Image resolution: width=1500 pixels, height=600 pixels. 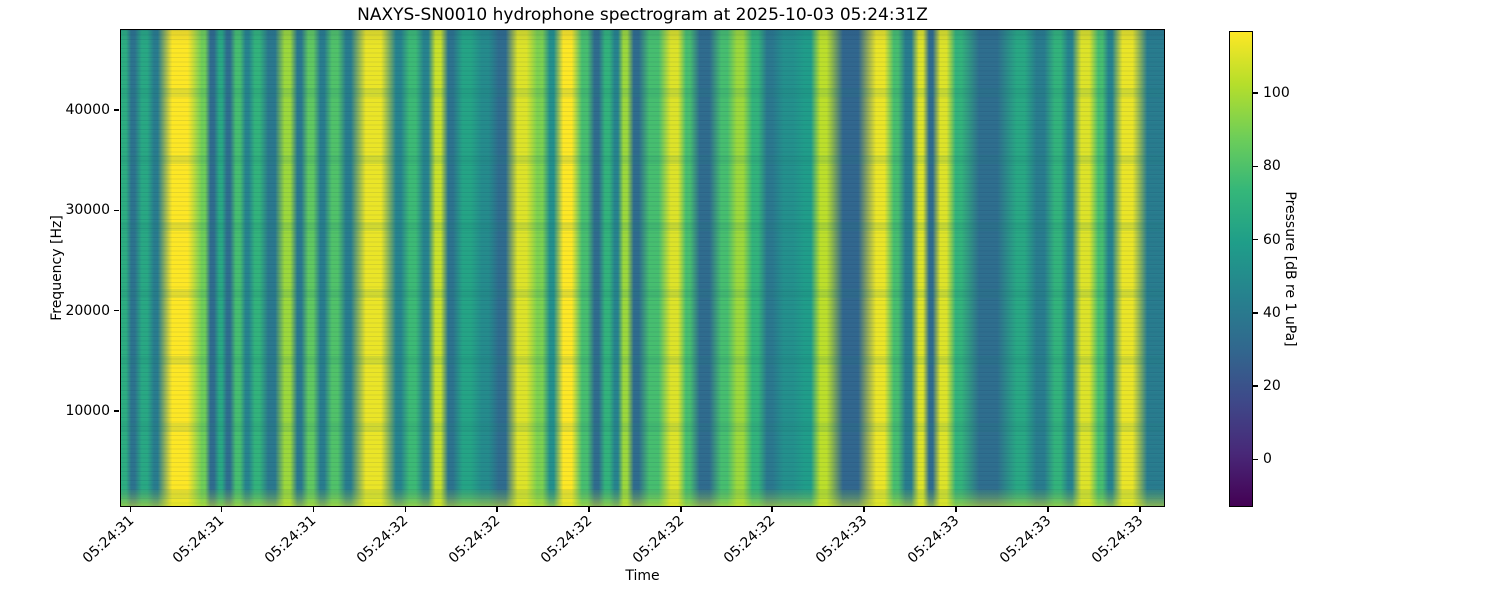 What do you see at coordinates (87, 310) in the screenshot?
I see `y-tick-label: 20000` at bounding box center [87, 310].